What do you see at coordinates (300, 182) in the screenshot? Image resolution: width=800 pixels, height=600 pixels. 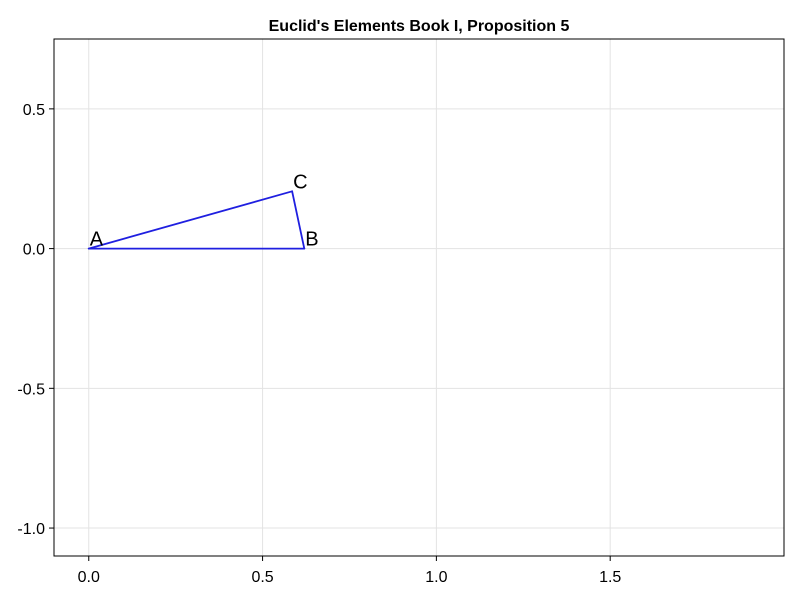 I see `point-label-c: C` at bounding box center [300, 182].